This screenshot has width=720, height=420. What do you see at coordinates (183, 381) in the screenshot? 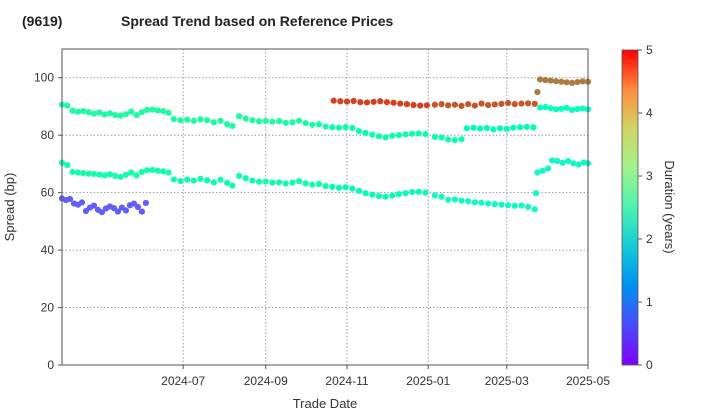
I see `x-tick-label: 2024-07` at bounding box center [183, 381].